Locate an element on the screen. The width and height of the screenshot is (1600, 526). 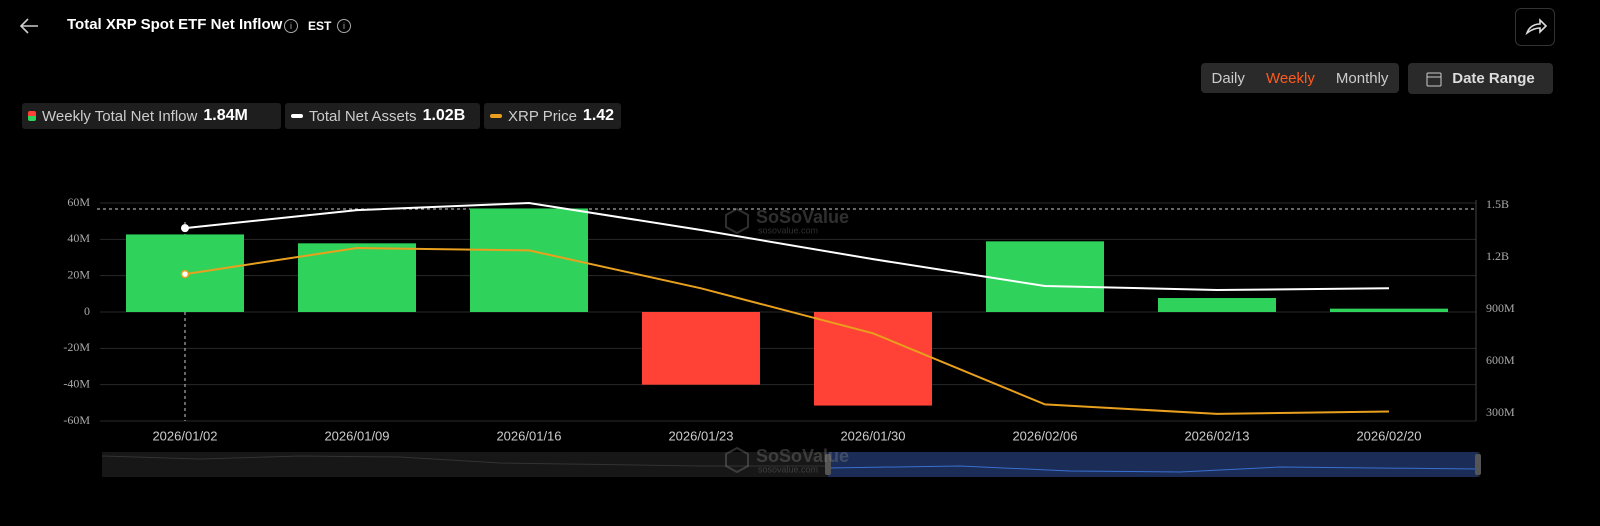
y-tick-label: 20M is located at coordinates (78, 274).